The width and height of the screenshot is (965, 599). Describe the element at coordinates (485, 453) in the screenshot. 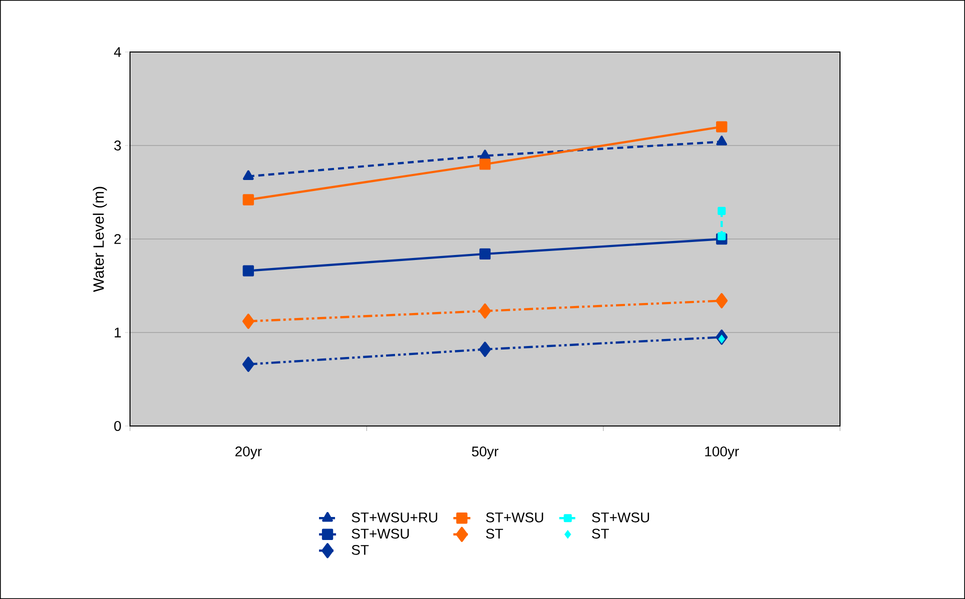

I see `x-tick-label: 50yr` at that location.